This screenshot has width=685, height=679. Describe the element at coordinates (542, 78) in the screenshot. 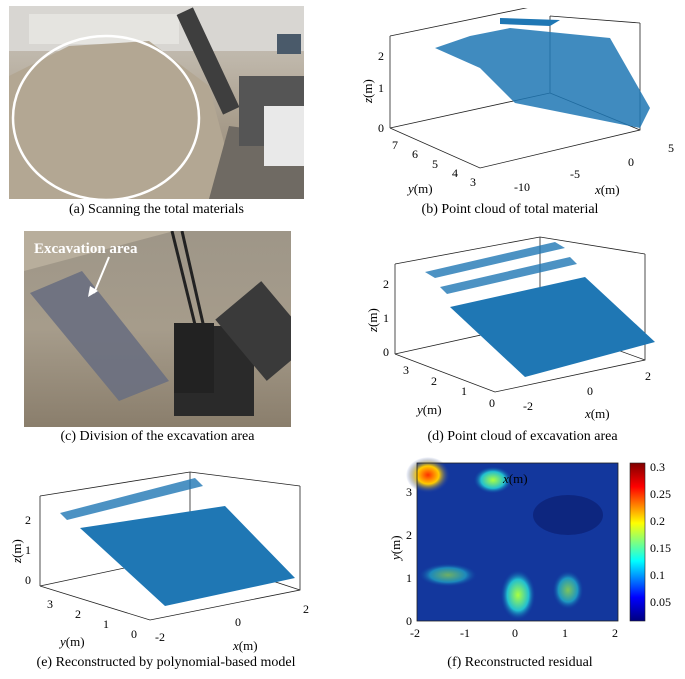

I see `point-cloud-b` at that location.